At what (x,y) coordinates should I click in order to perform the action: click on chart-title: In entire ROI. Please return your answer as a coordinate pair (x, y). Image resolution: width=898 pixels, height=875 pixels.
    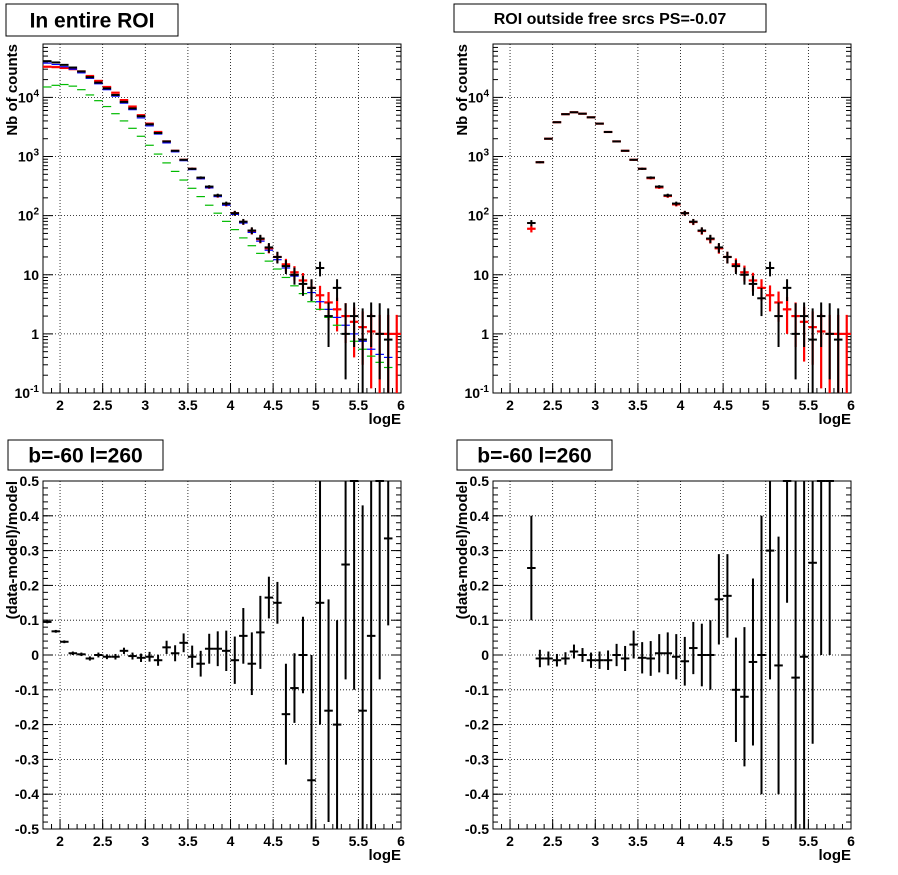
    Looking at the image, I should click on (92, 21).